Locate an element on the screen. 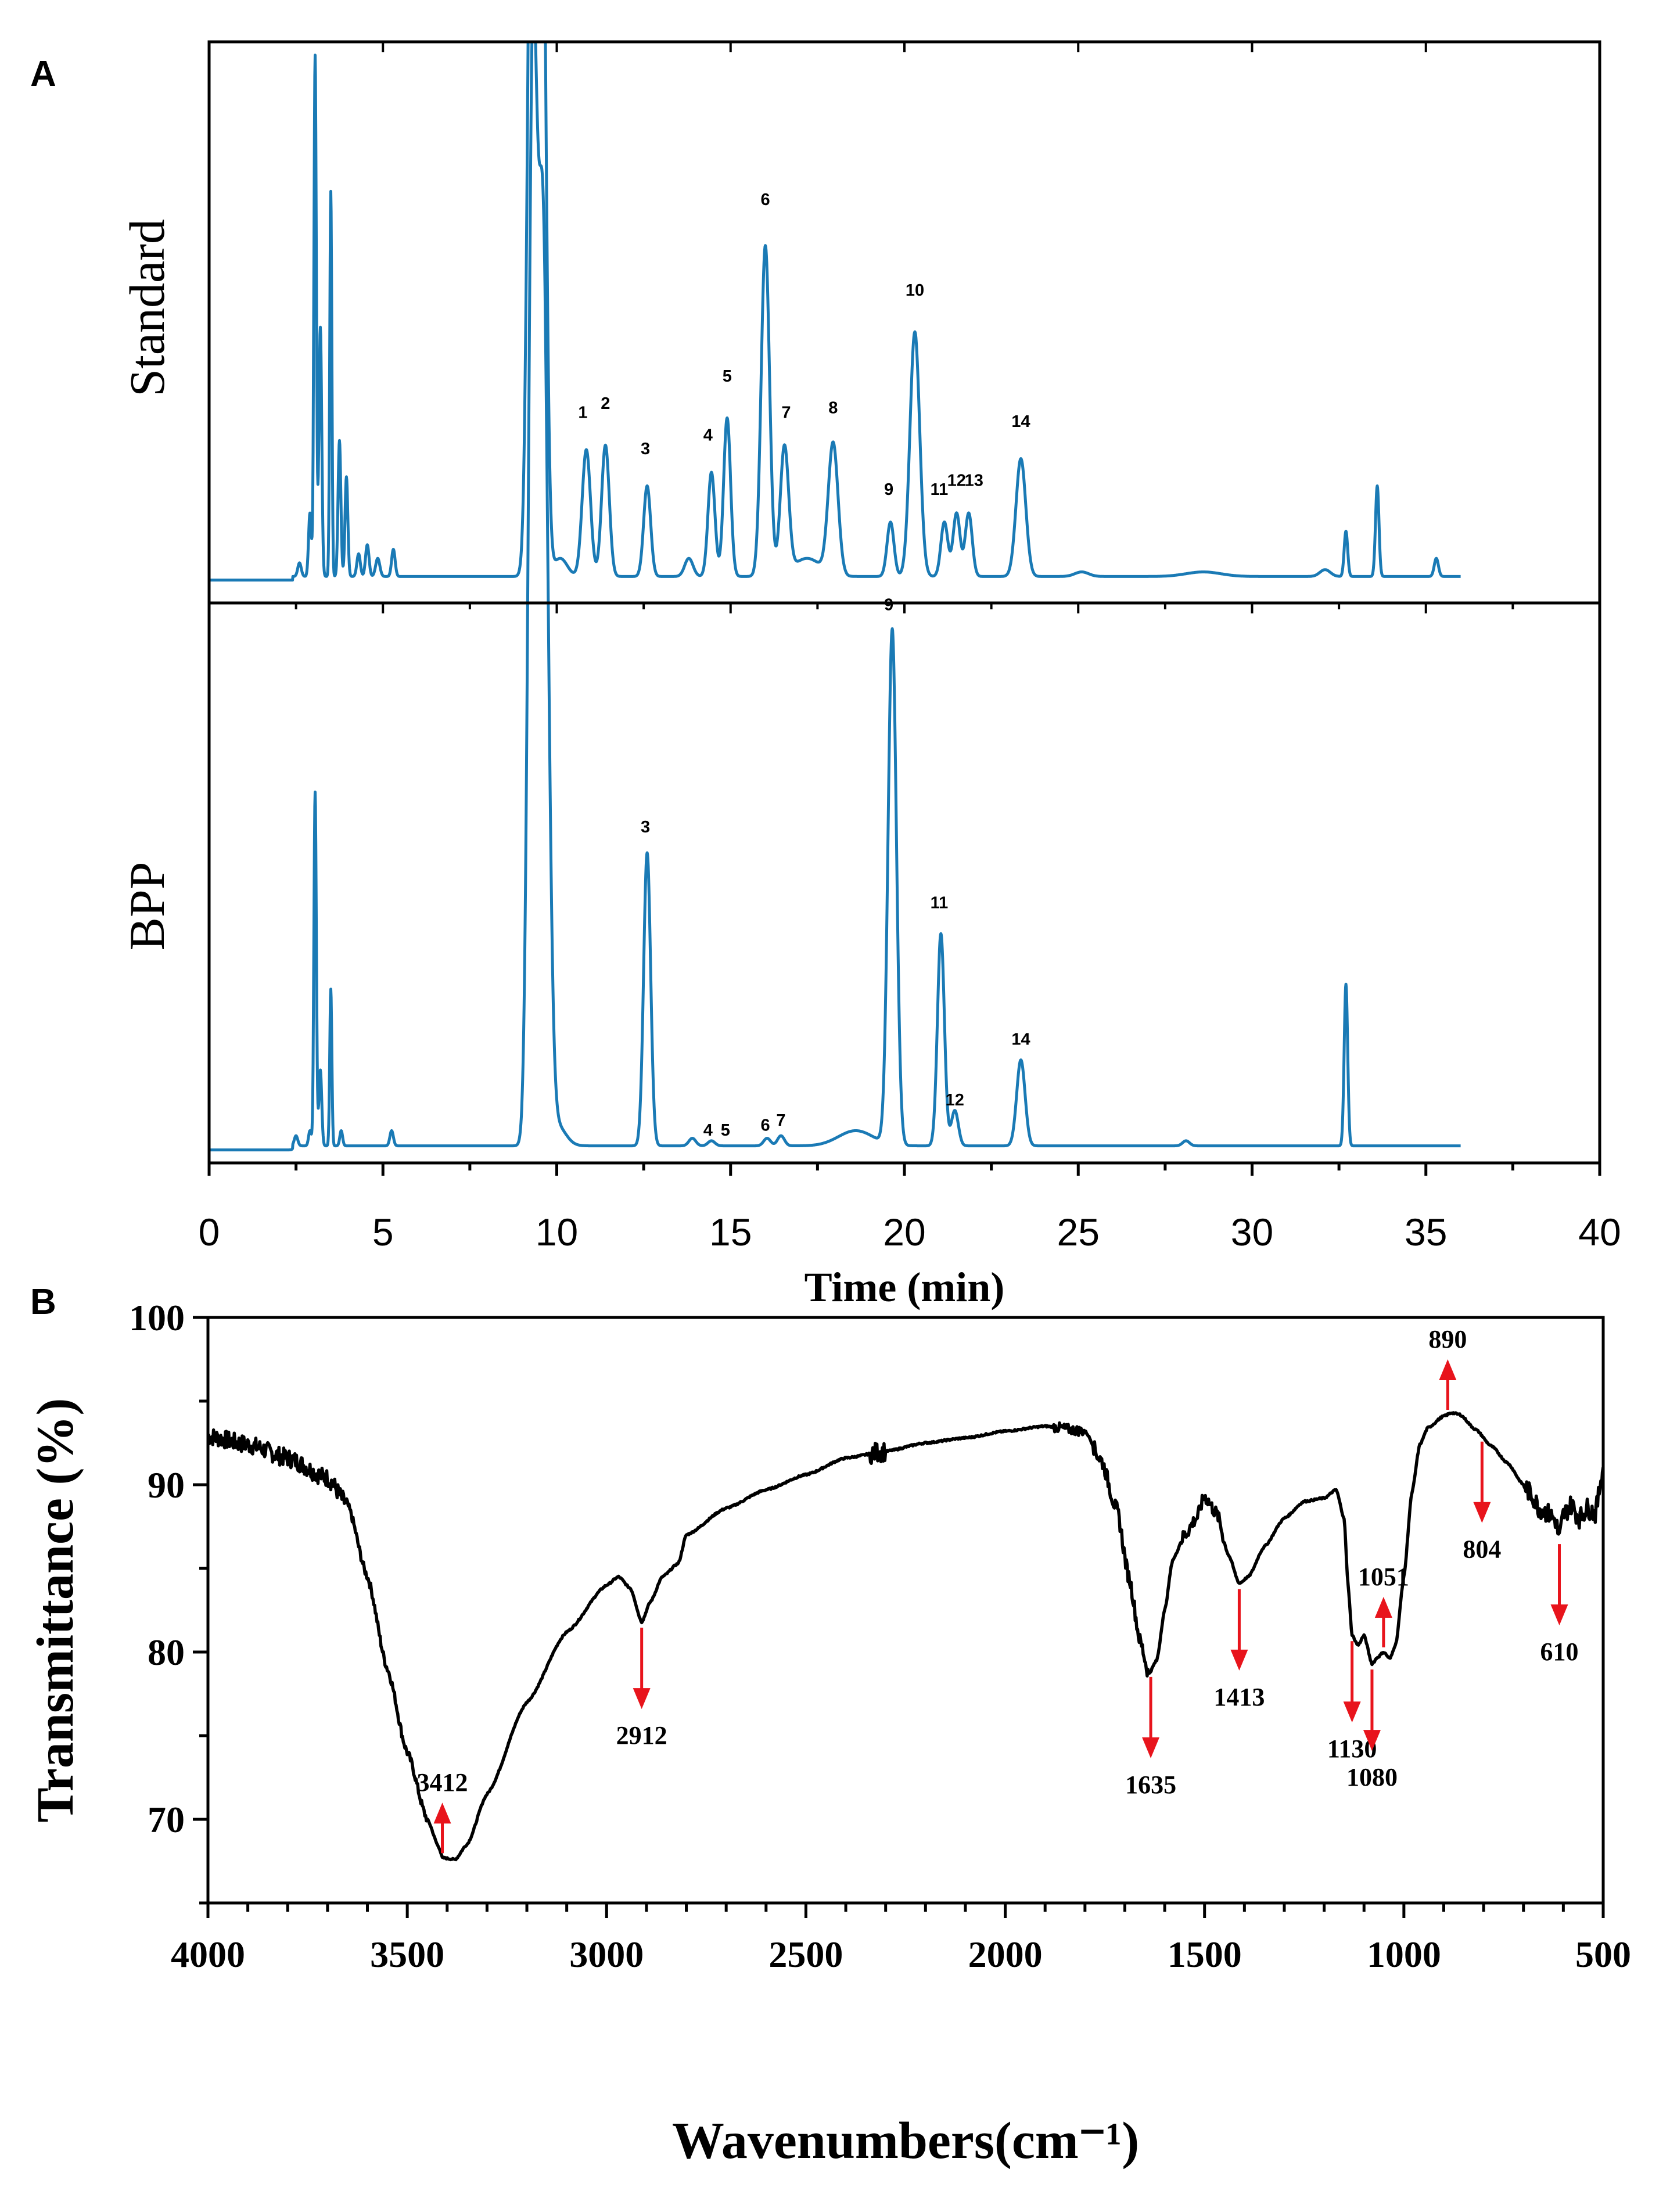 The width and height of the screenshot is (1670, 2212). panel-b-label: B is located at coordinates (43, 1302).